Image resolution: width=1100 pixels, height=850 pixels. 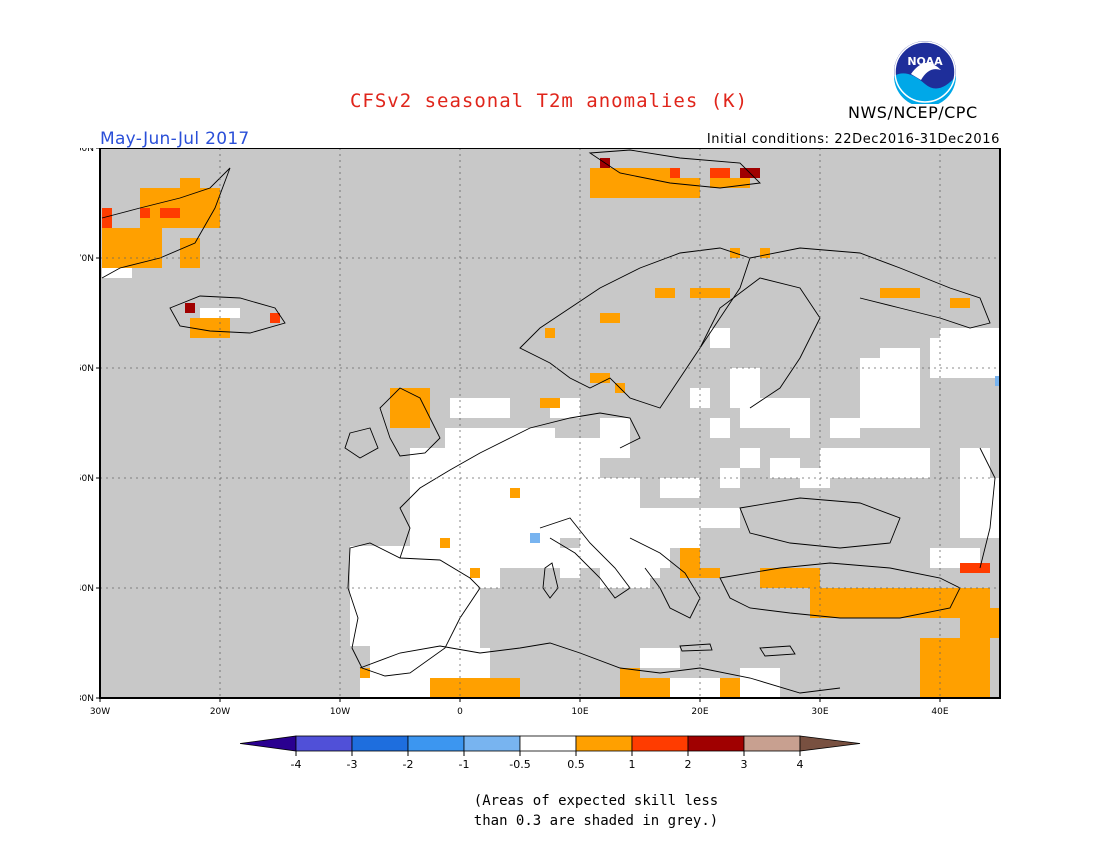 I want to click on colorbar-tick-label: -3, so click(x=352, y=764).